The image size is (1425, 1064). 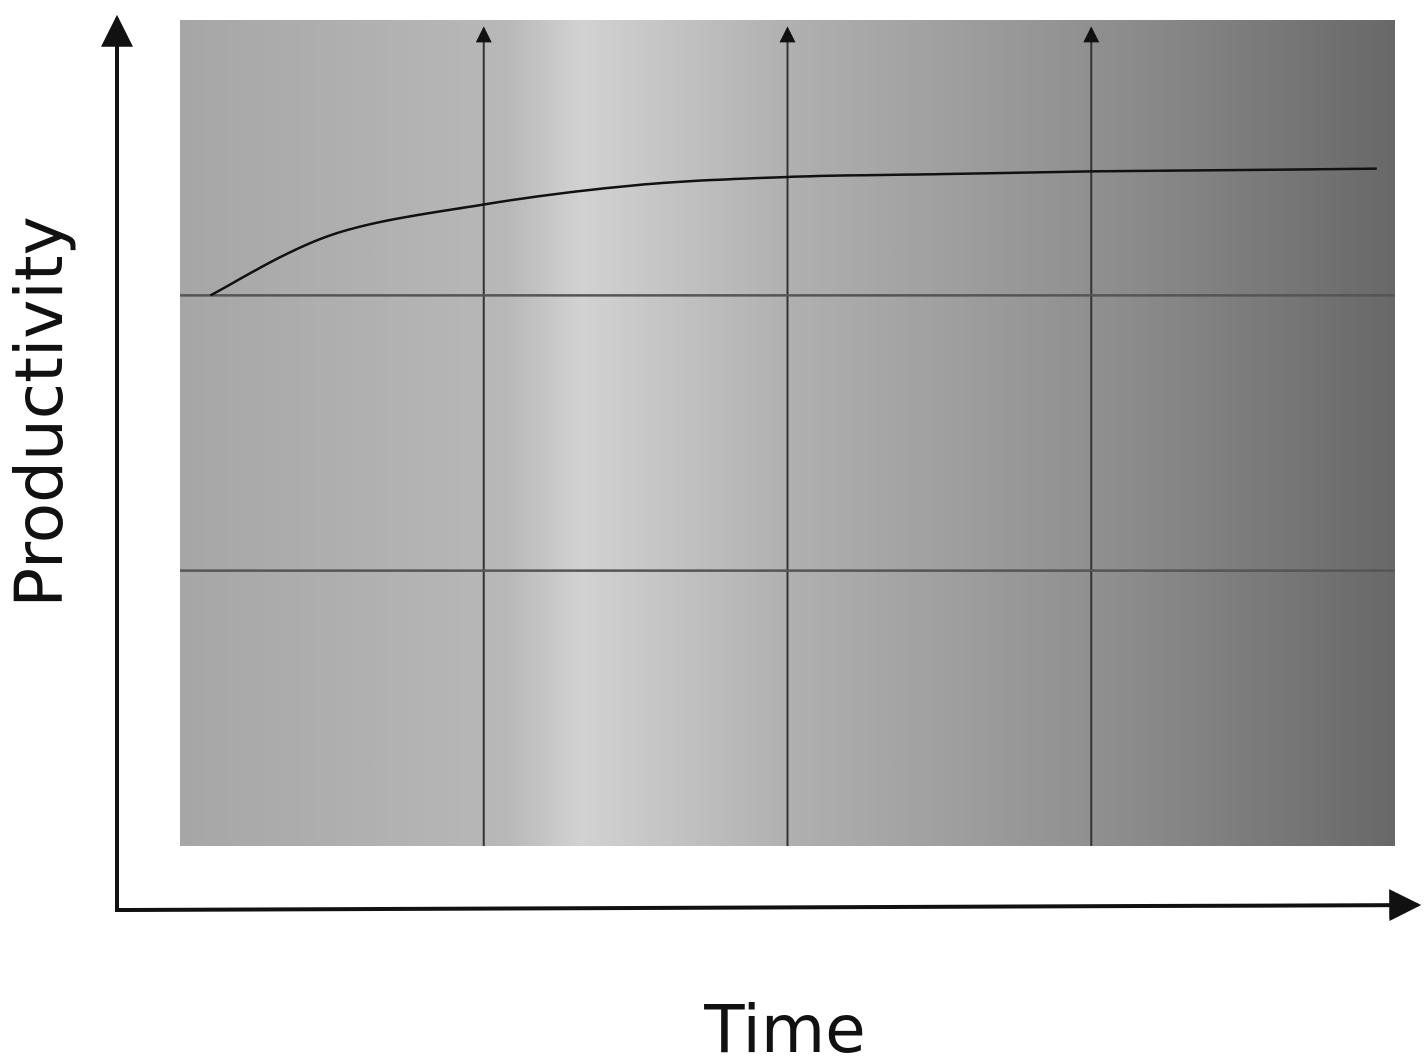 I want to click on x-axis, so click(x=769, y=905).